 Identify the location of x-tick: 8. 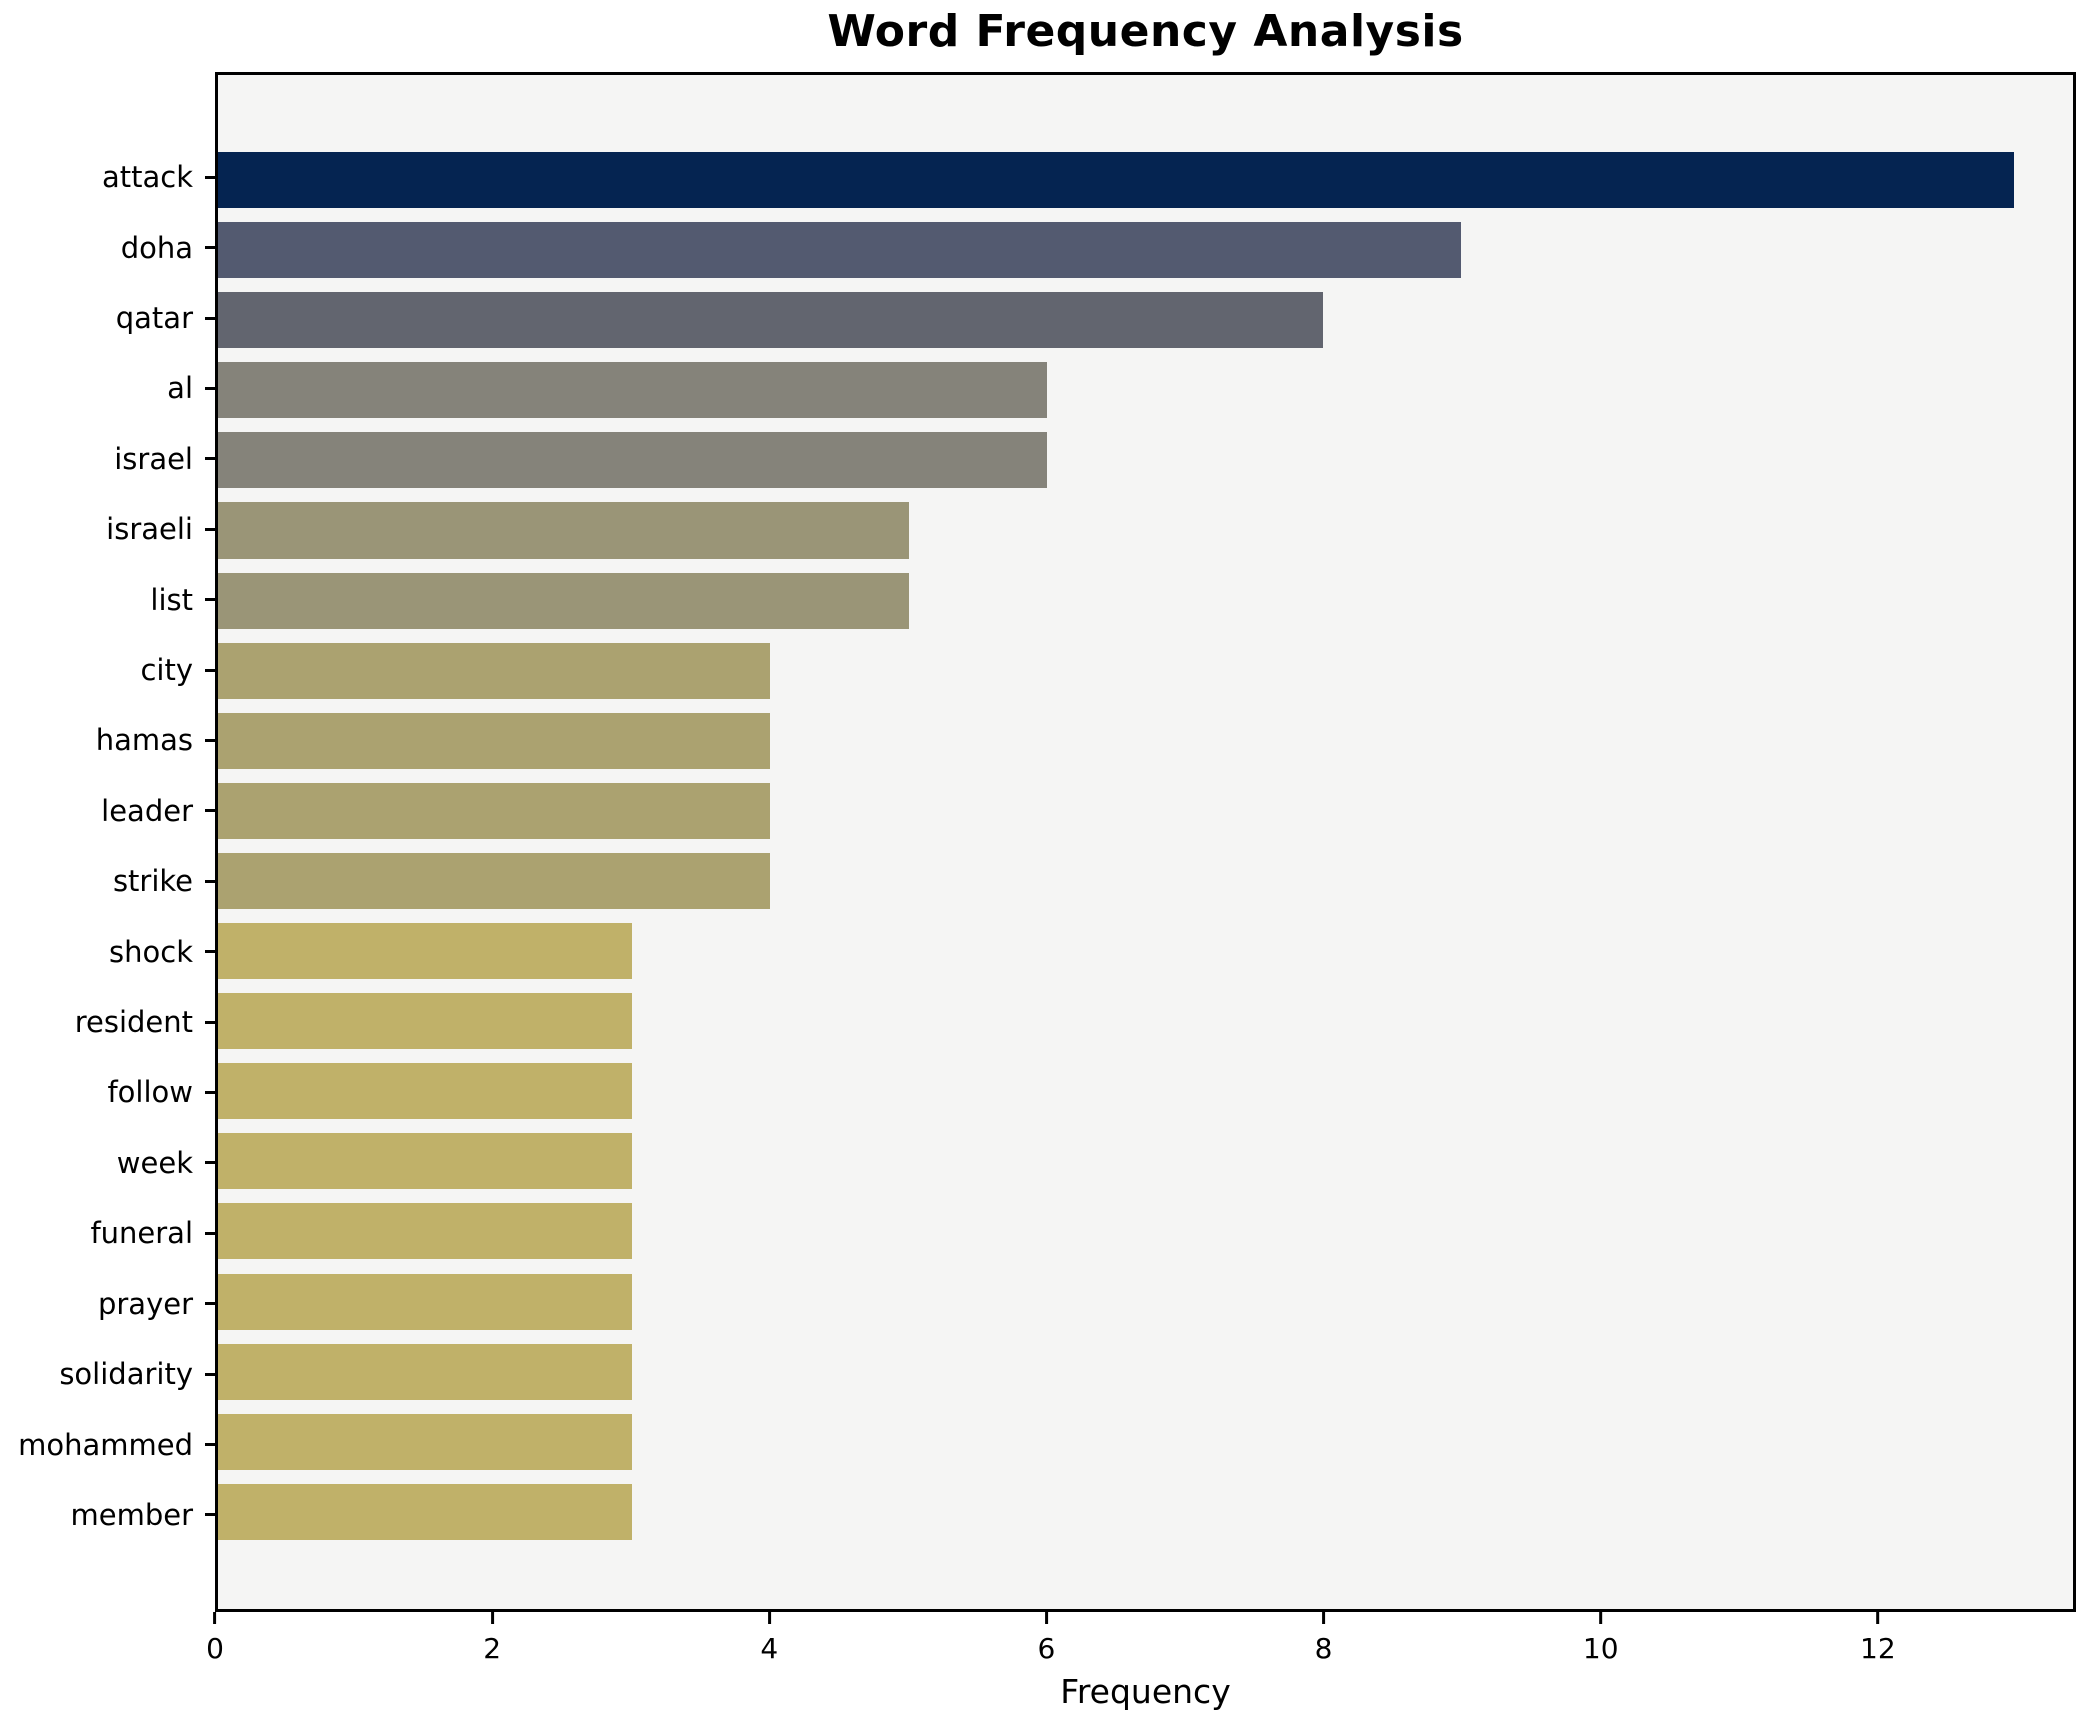
(1323, 1638).